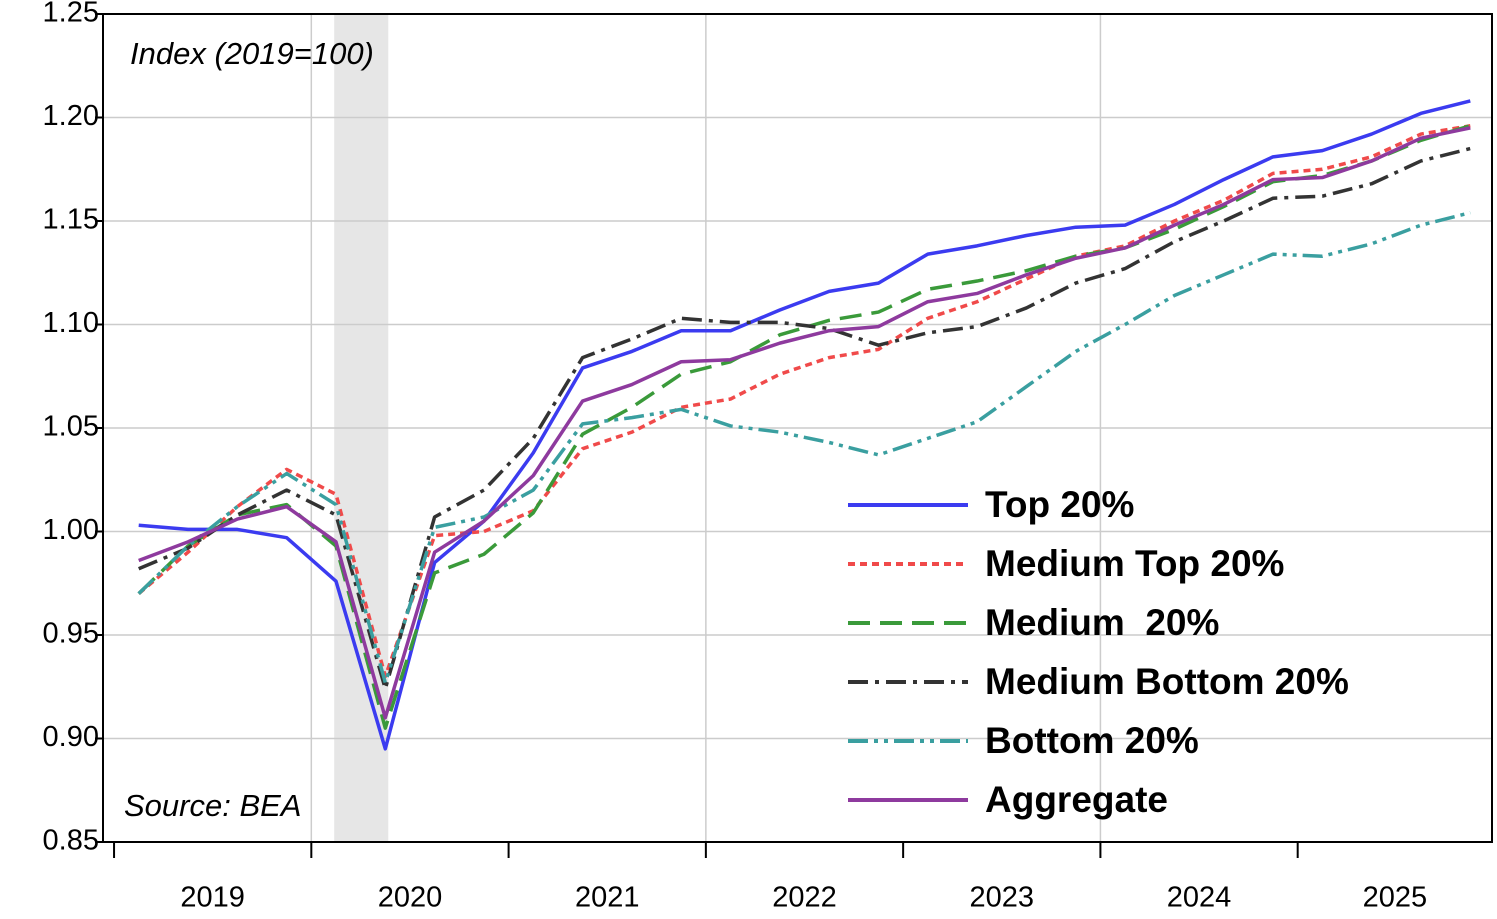  Describe the element at coordinates (607, 898) in the screenshot. I see `x-tick-label: 2021` at that location.